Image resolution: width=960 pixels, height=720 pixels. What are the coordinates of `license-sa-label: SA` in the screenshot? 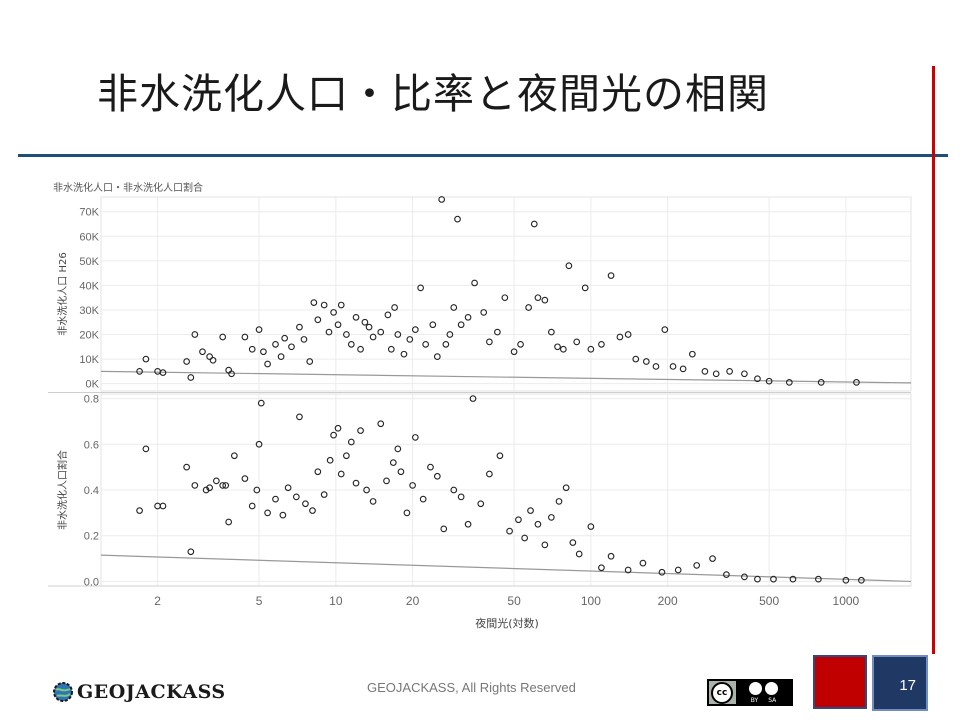 It's located at (772, 700).